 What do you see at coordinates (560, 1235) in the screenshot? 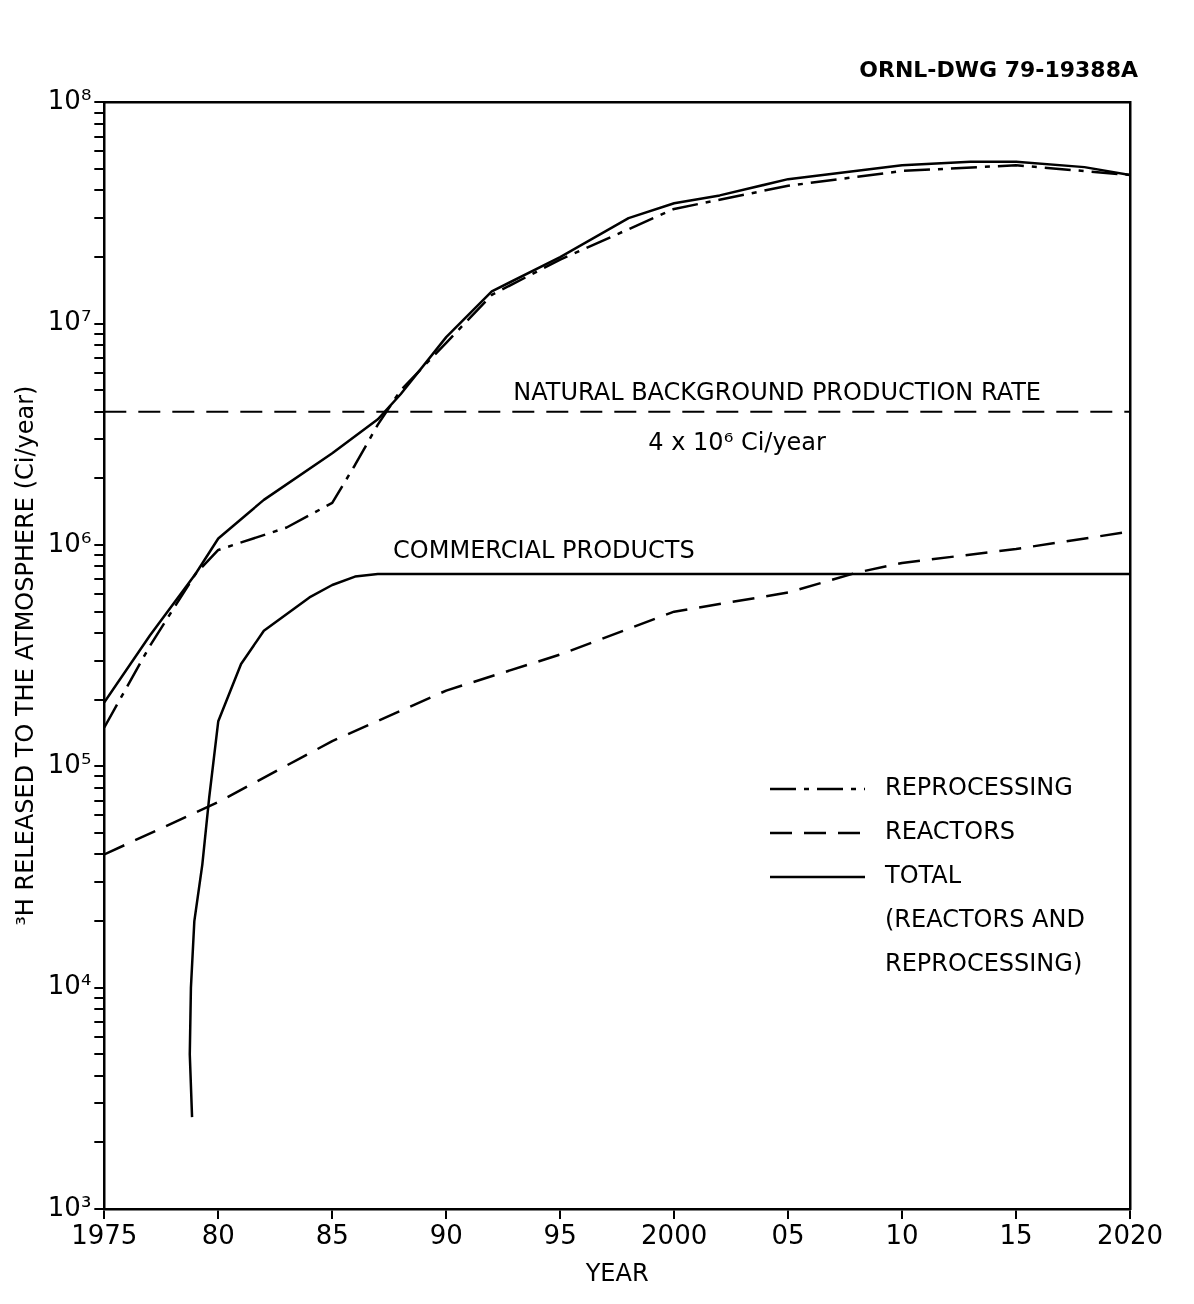
I see `x-tick-label: 95` at bounding box center [560, 1235].